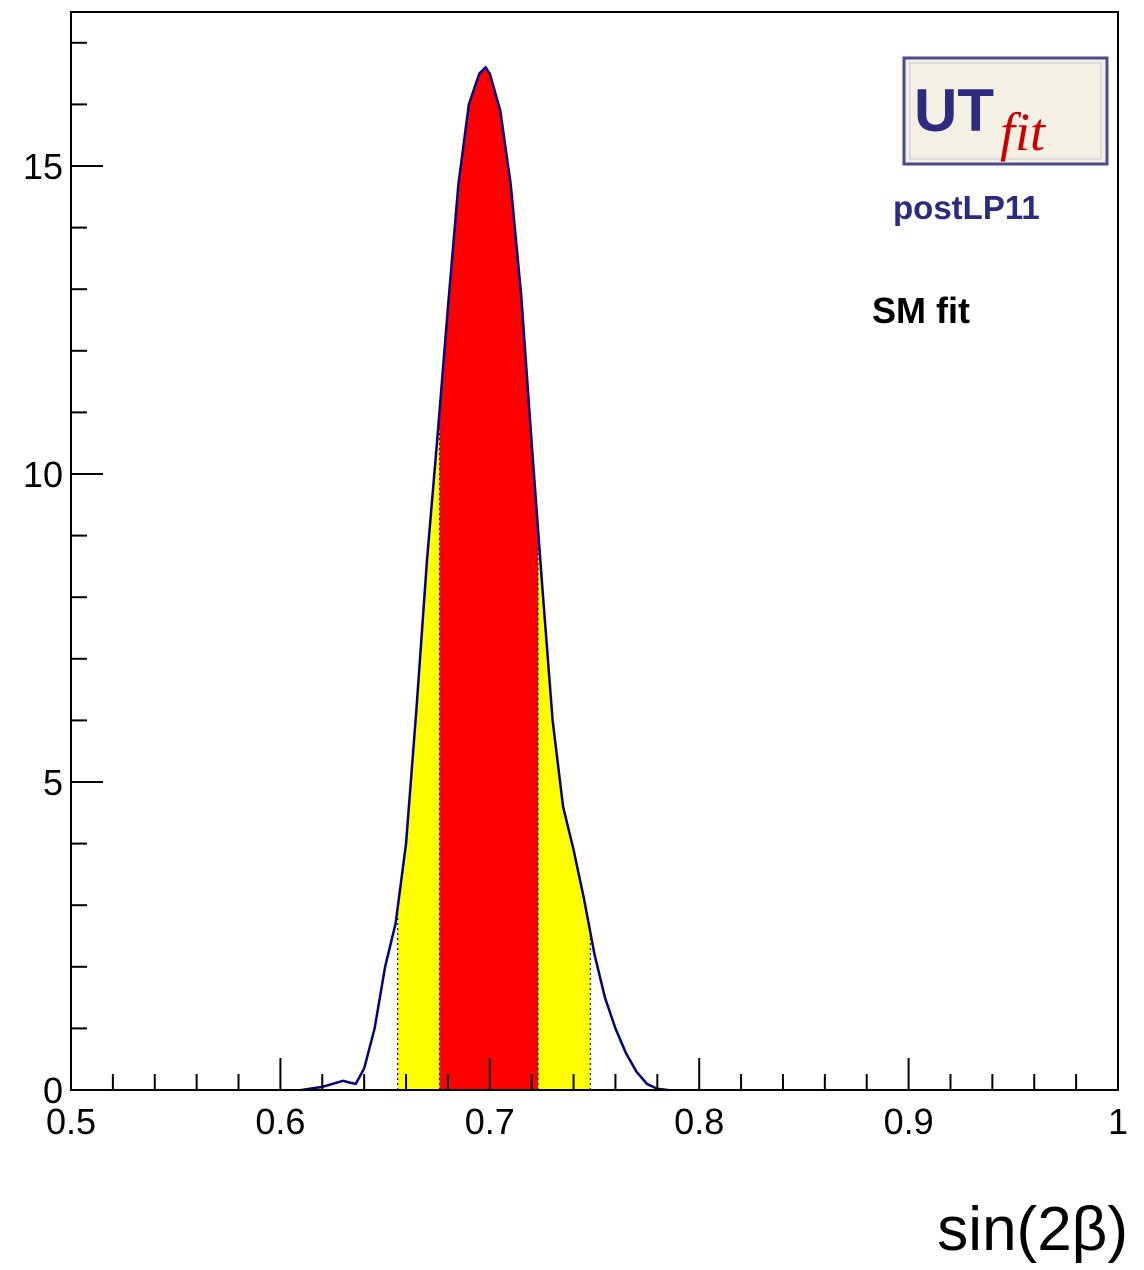 The width and height of the screenshot is (1144, 1270). What do you see at coordinates (966, 207) in the screenshot?
I see `logo-subtitle: postLP11` at bounding box center [966, 207].